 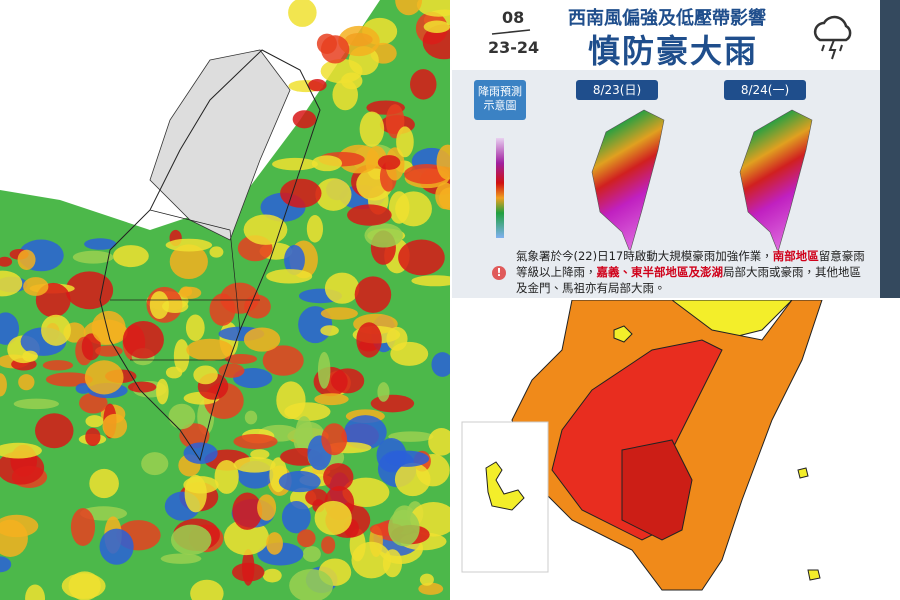 I want to click on alert-icon: !, so click(x=499, y=273).